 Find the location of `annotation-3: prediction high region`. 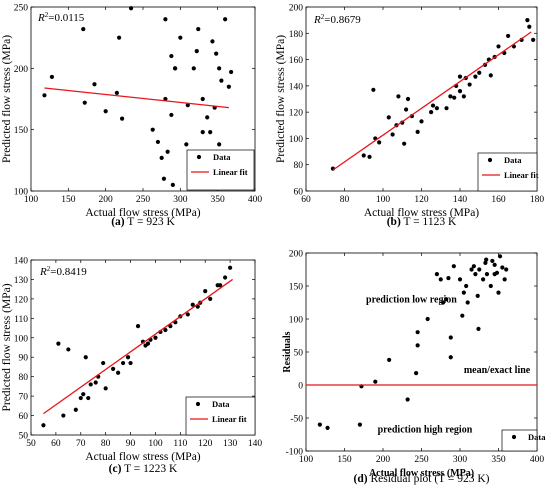

annotation-3: prediction high region is located at coordinates (425, 430).